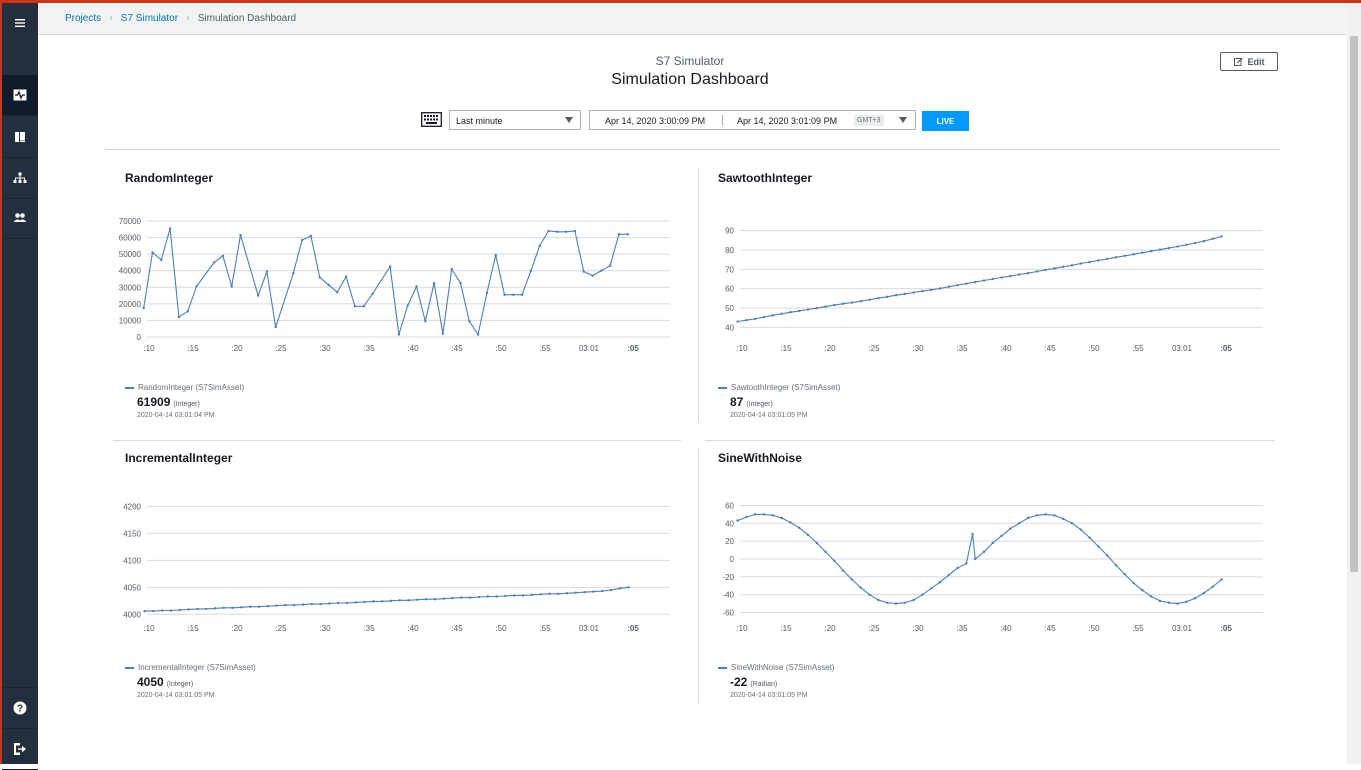 This screenshot has height=770, width=1361. Describe the element at coordinates (515, 120) in the screenshot. I see `time-range-select: Last minute` at that location.